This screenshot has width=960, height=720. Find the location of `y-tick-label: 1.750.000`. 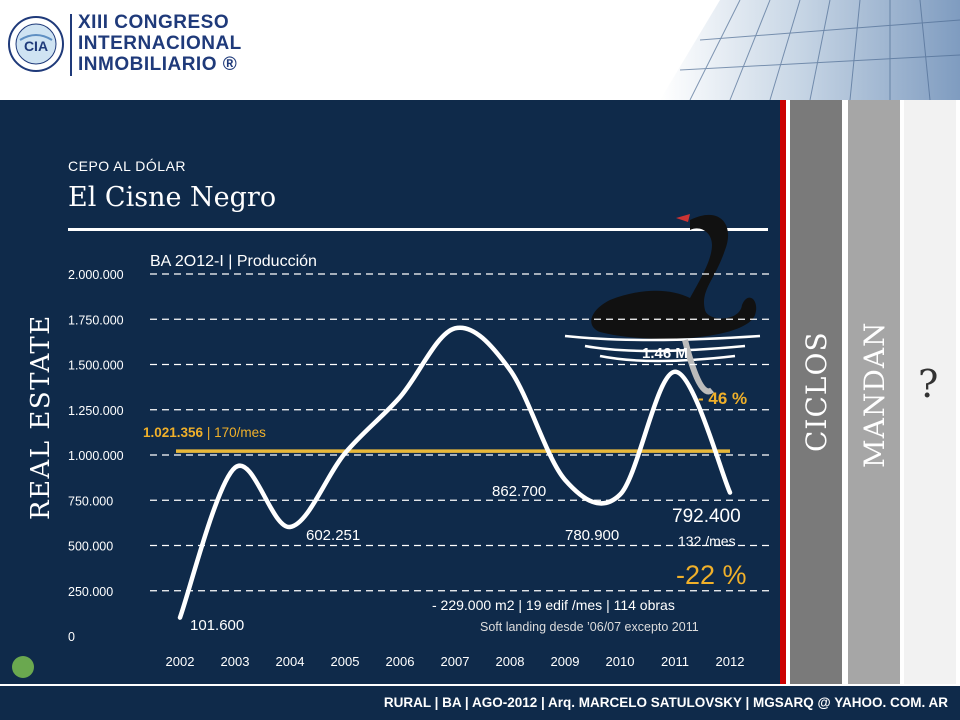

y-tick-label: 1.750.000 is located at coordinates (96, 320).